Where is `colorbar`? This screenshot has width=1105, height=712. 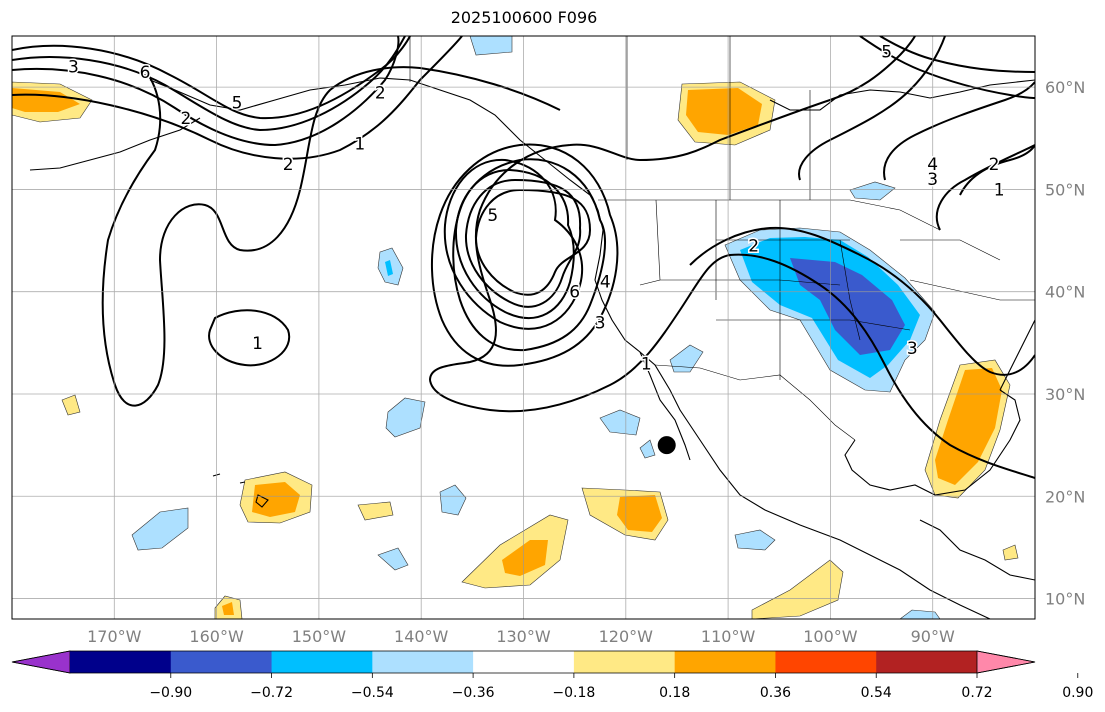
colorbar is located at coordinates (523, 662).